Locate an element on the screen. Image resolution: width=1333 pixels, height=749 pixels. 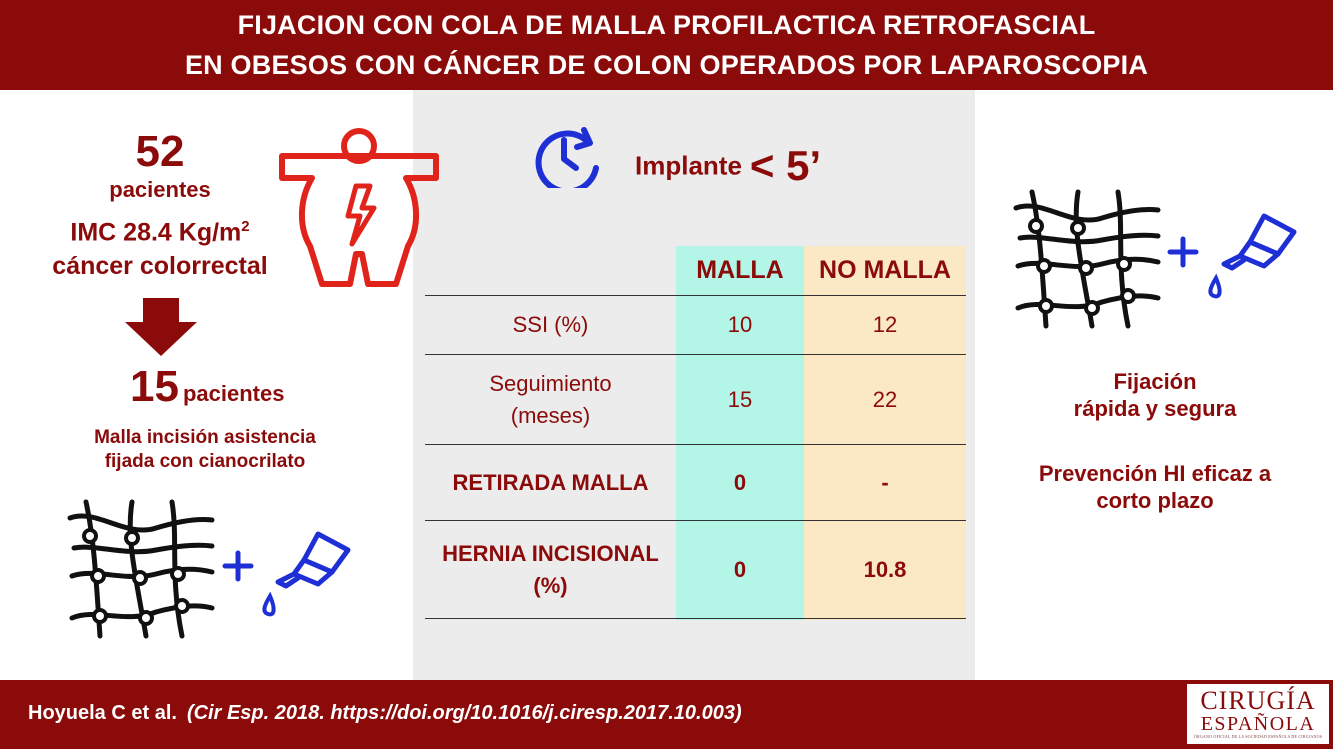
diagnosis-text: cáncer colorrectal is located at coordinates (160, 266).